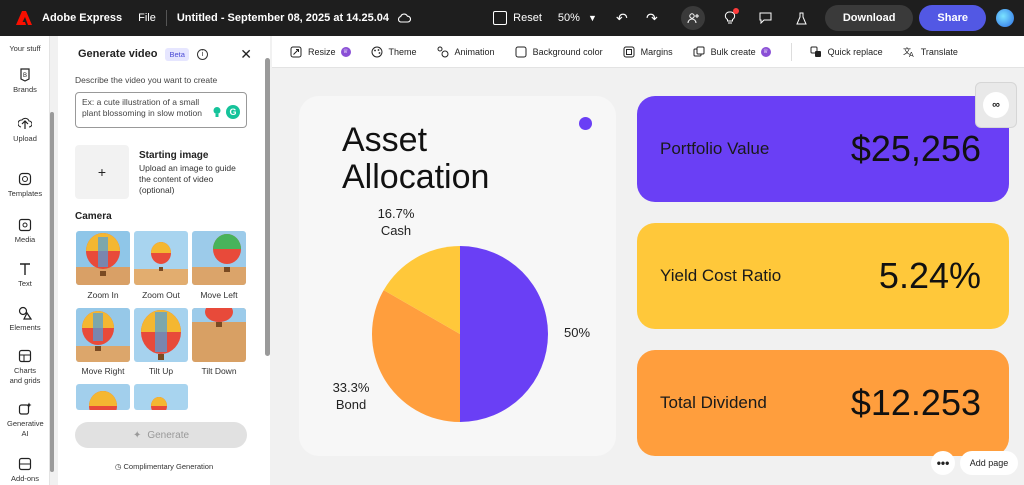  What do you see at coordinates (161, 435) in the screenshot?
I see `generate-button: ✦ Generate` at bounding box center [161, 435].